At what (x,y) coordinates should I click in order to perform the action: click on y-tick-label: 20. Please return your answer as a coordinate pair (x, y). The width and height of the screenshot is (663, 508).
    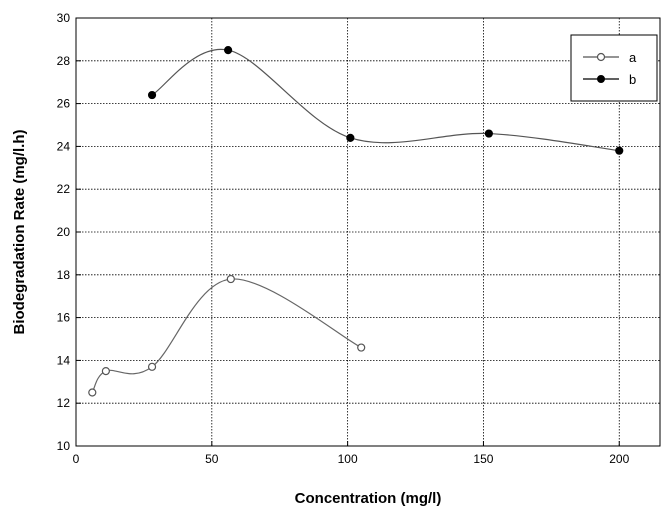
    Looking at the image, I should click on (64, 232).